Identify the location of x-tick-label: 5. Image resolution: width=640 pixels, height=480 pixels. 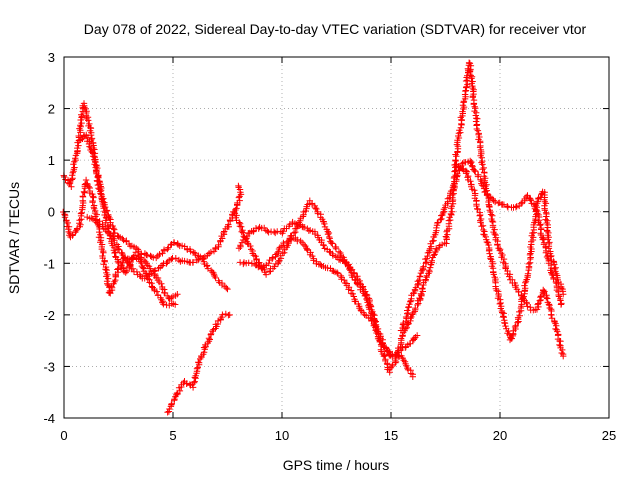
(172, 435).